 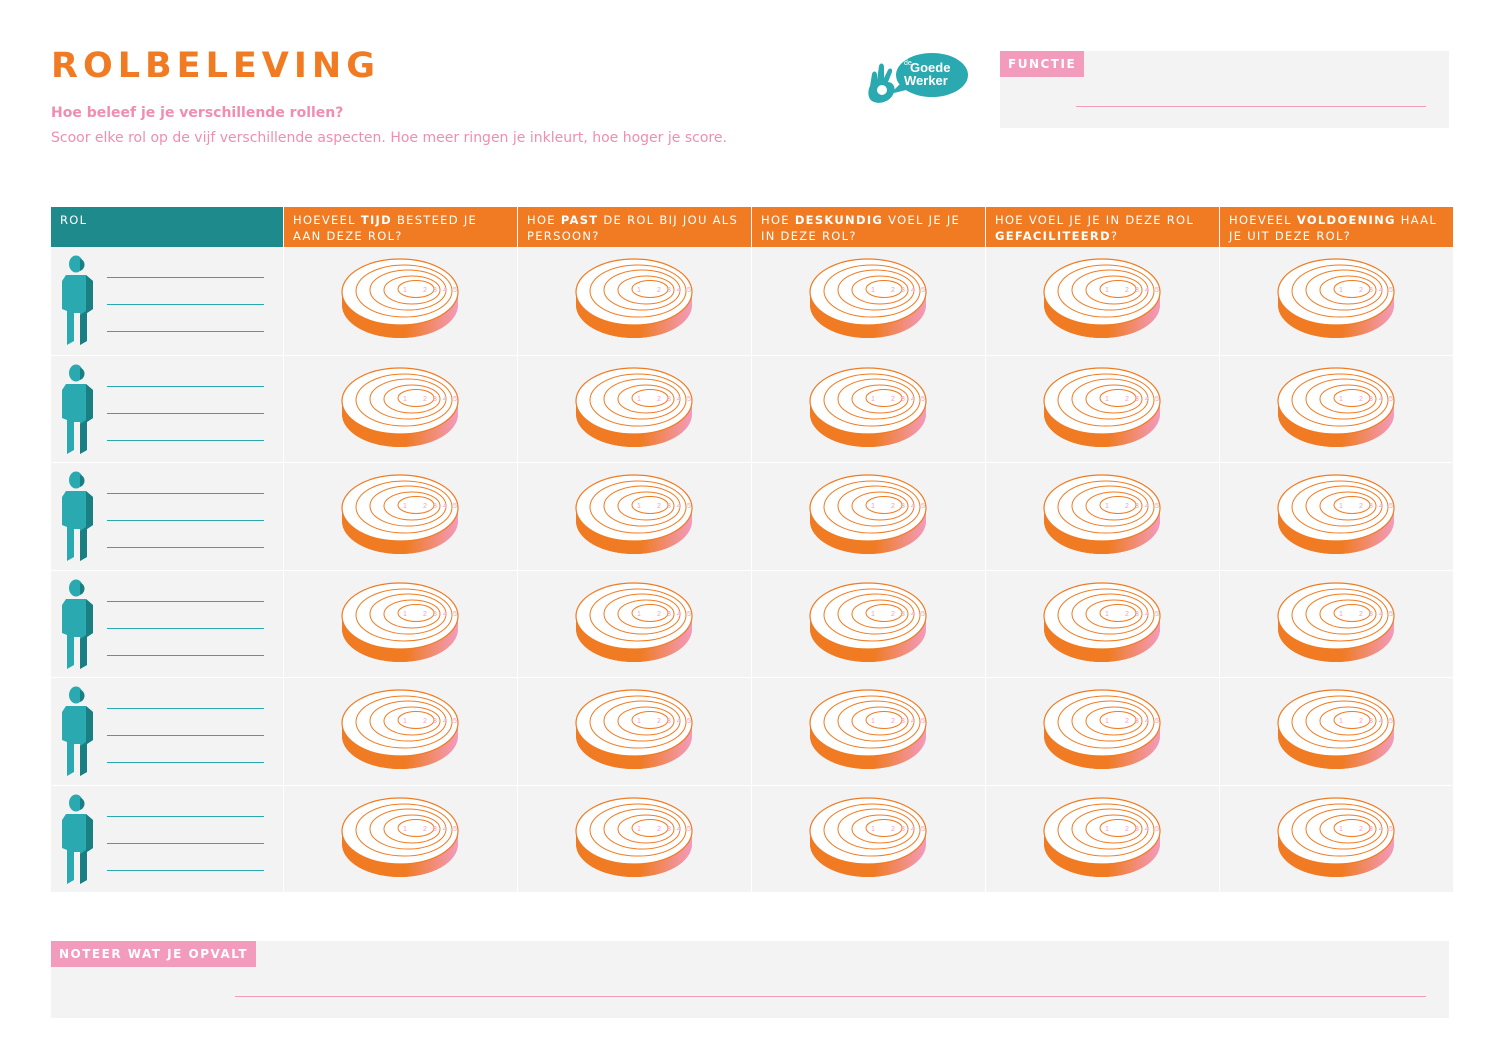 I want to click on logo-text-werker: Werker, so click(x=926, y=80).